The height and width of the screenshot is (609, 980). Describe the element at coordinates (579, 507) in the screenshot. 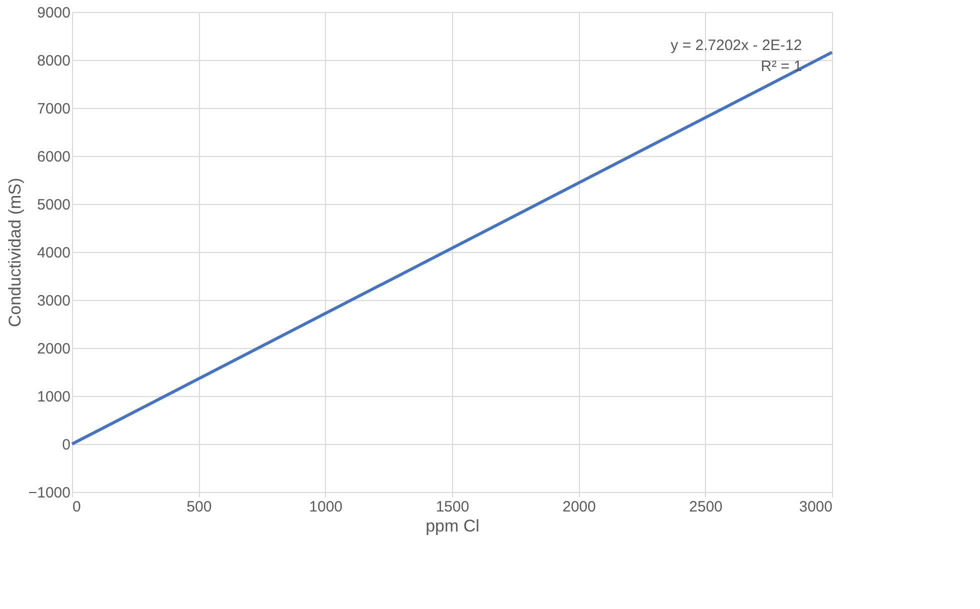

I see `x-tick-label: 2000` at that location.